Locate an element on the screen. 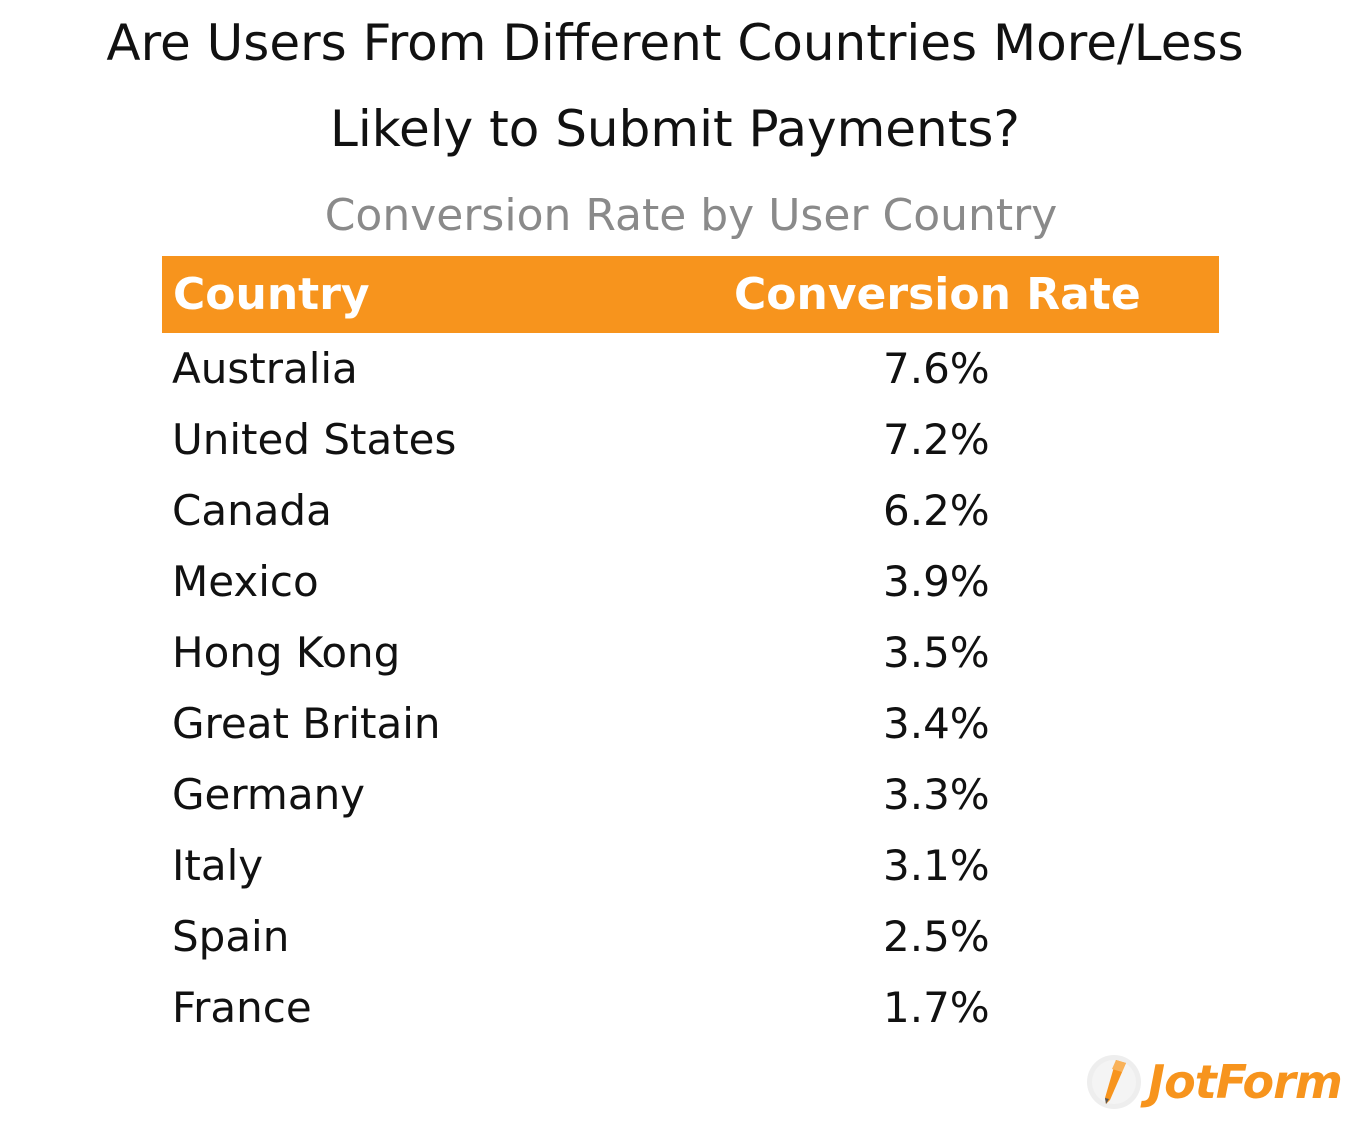 Image resolution: width=1350 pixels, height=1125 pixels. country-cell: Australia is located at coordinates (265, 368).